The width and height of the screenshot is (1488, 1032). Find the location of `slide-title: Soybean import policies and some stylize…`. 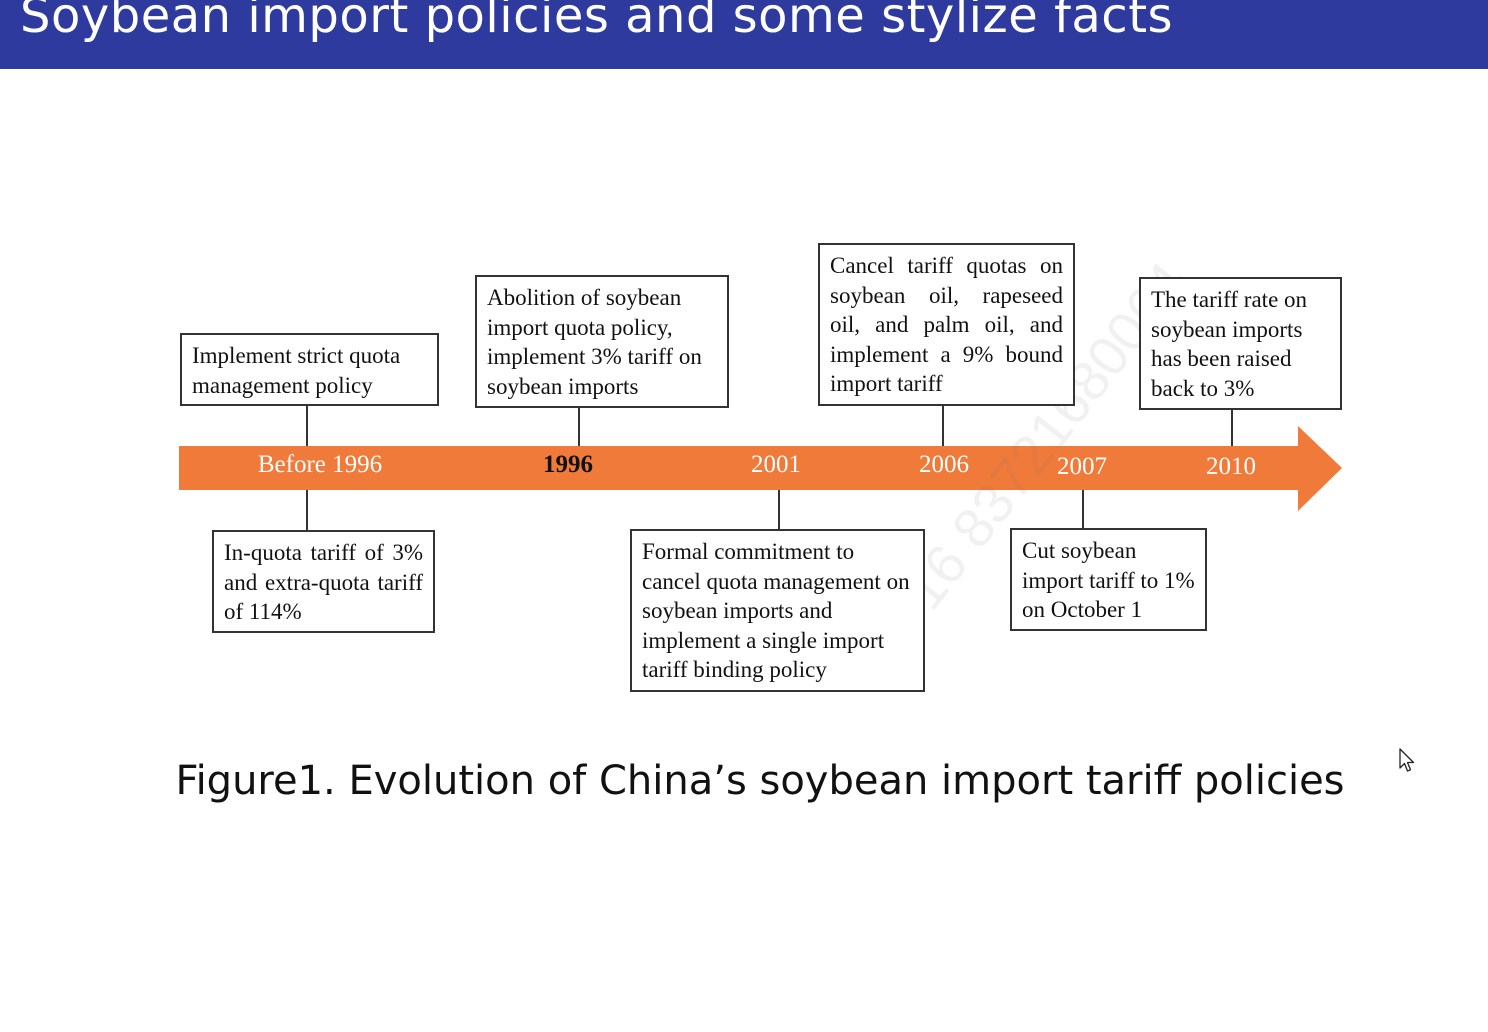

slide-title: Soybean import policies and some stylize… is located at coordinates (597, 22).